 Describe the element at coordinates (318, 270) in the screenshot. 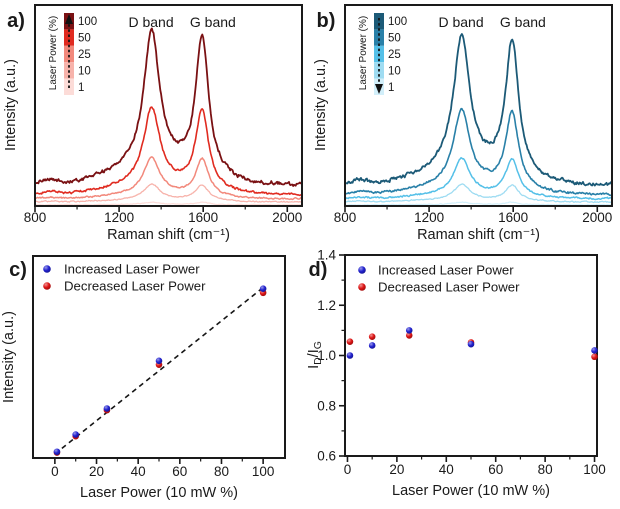

I see `panel-label-d: d)` at that location.